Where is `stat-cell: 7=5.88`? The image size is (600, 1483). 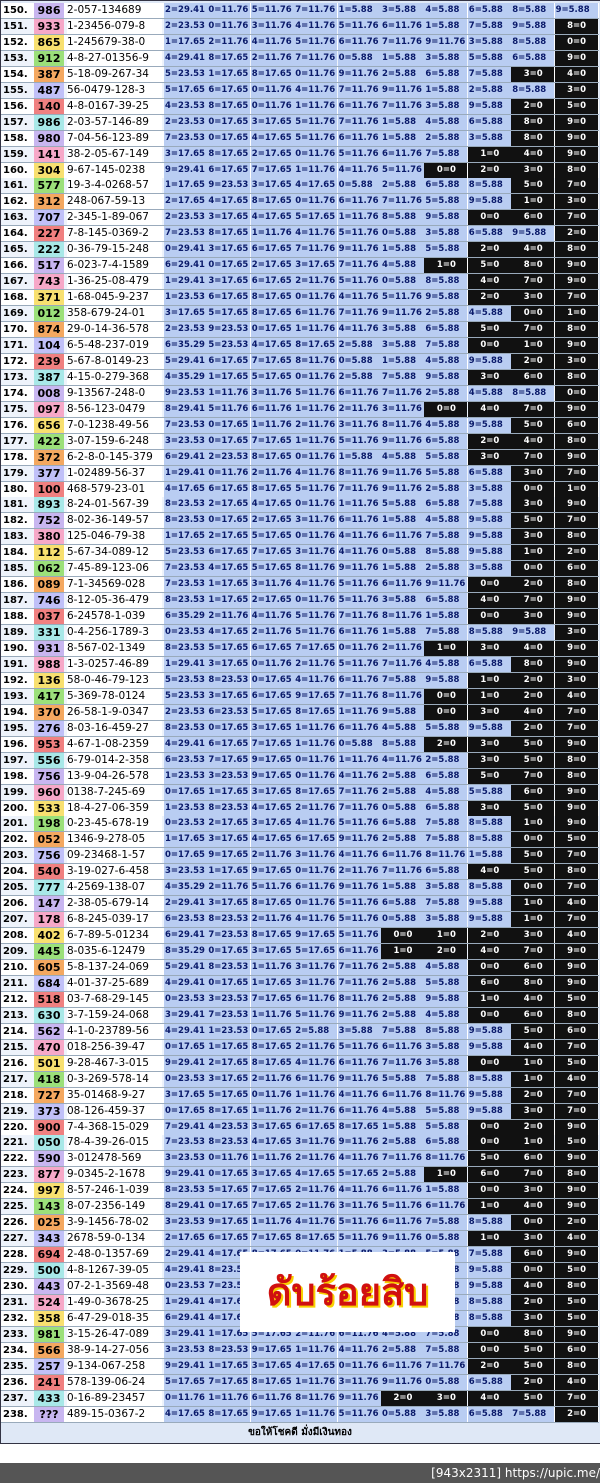 stat-cell: 7=5.88 is located at coordinates (446, 154).